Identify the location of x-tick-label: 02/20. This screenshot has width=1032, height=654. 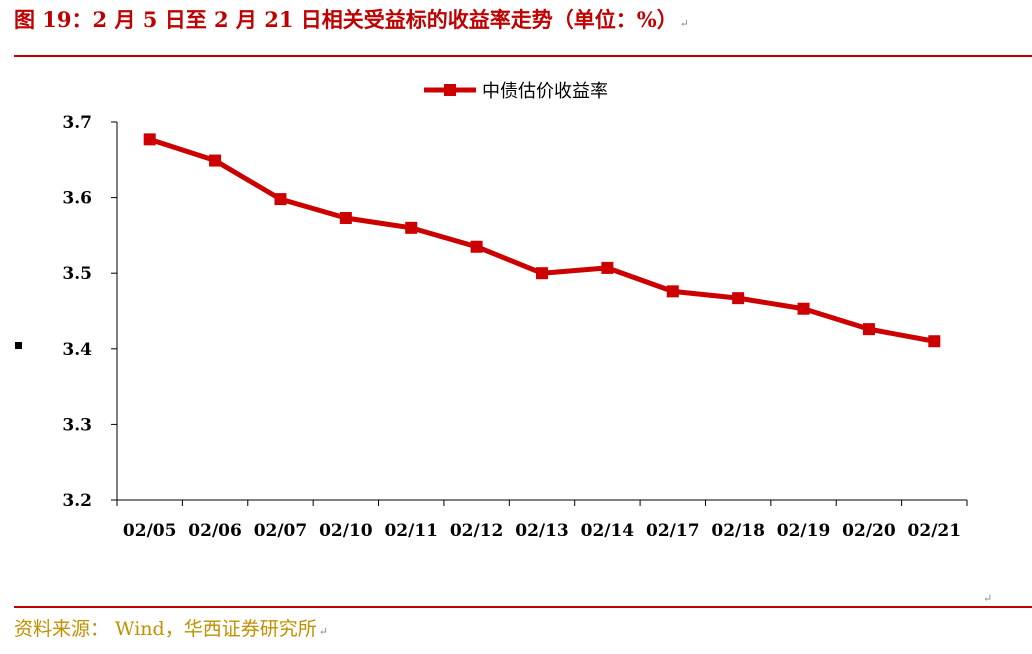
(869, 531).